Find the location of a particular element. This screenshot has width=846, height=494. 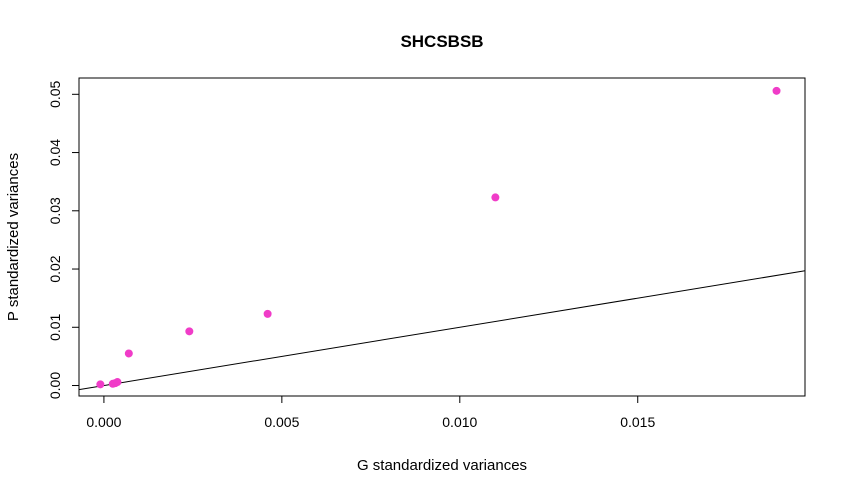

y-tick-label: 0.04 is located at coordinates (55, 152).